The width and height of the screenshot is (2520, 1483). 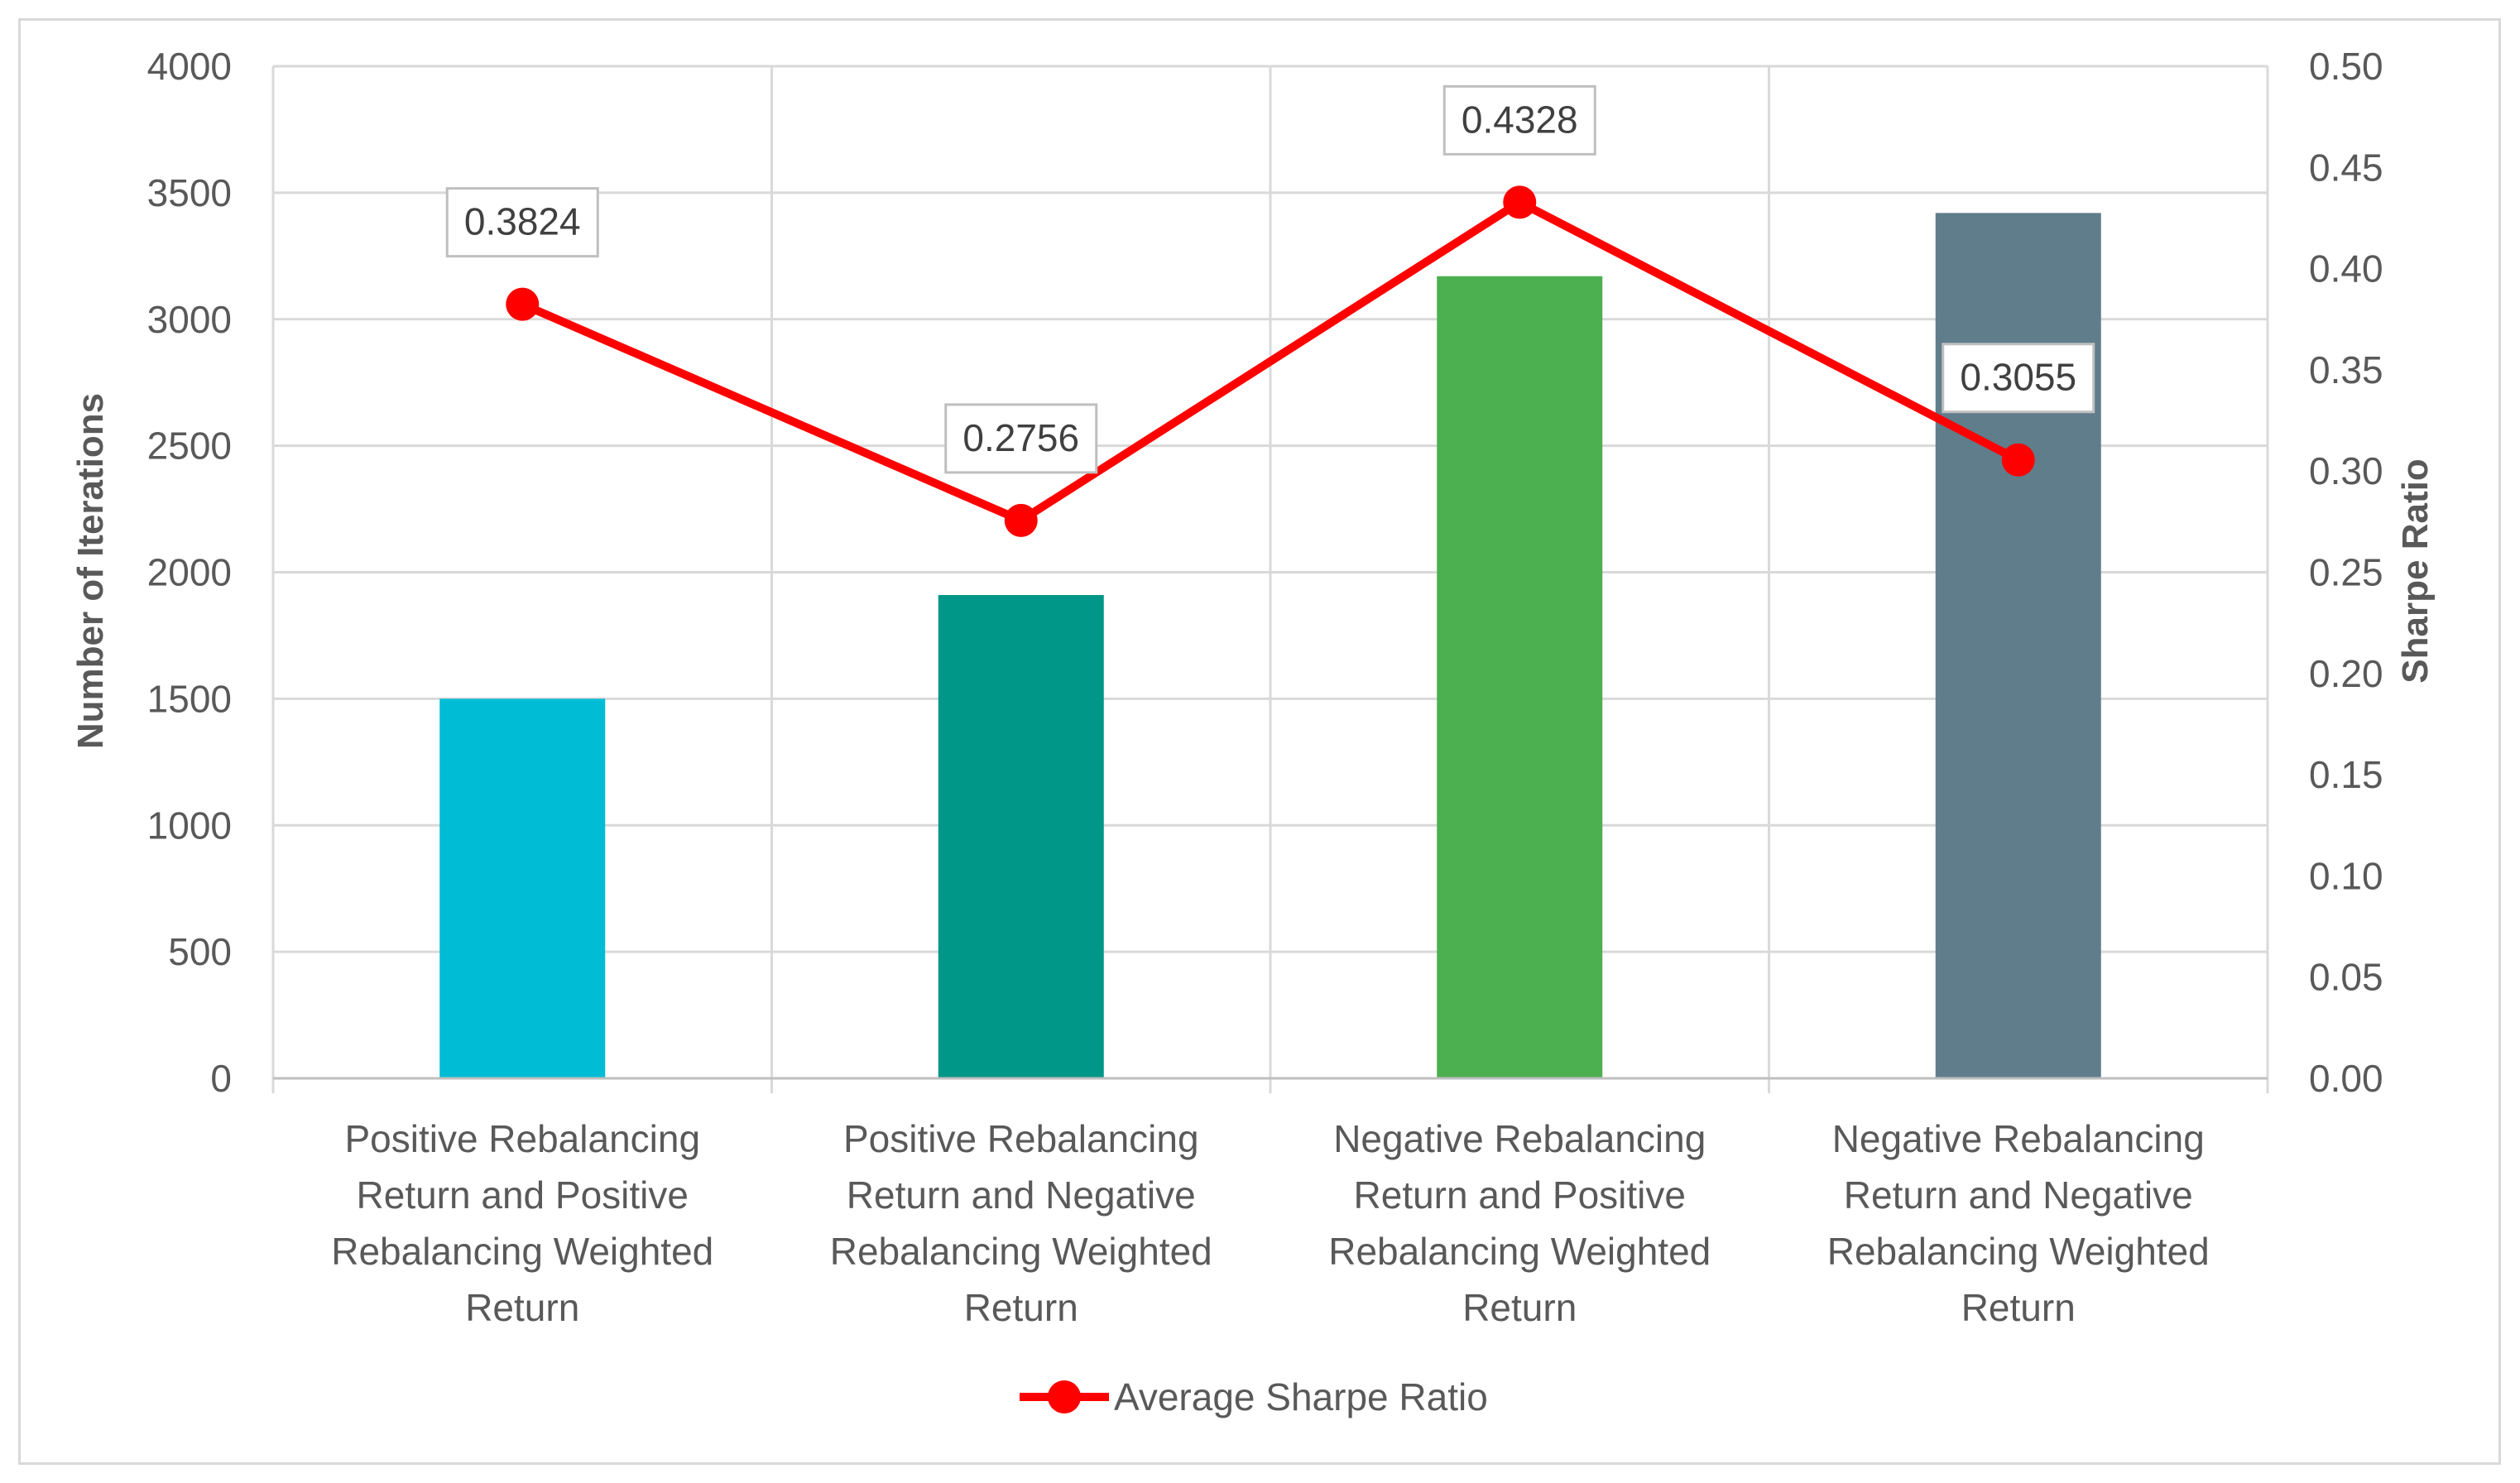 What do you see at coordinates (2346, 167) in the screenshot?
I see `right-tick-label: 0.45` at bounding box center [2346, 167].